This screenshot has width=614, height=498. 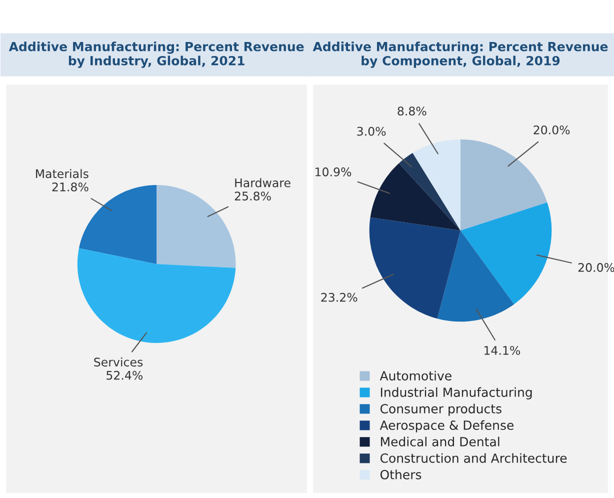 I want to click on slice-label: Materials, so click(x=62, y=173).